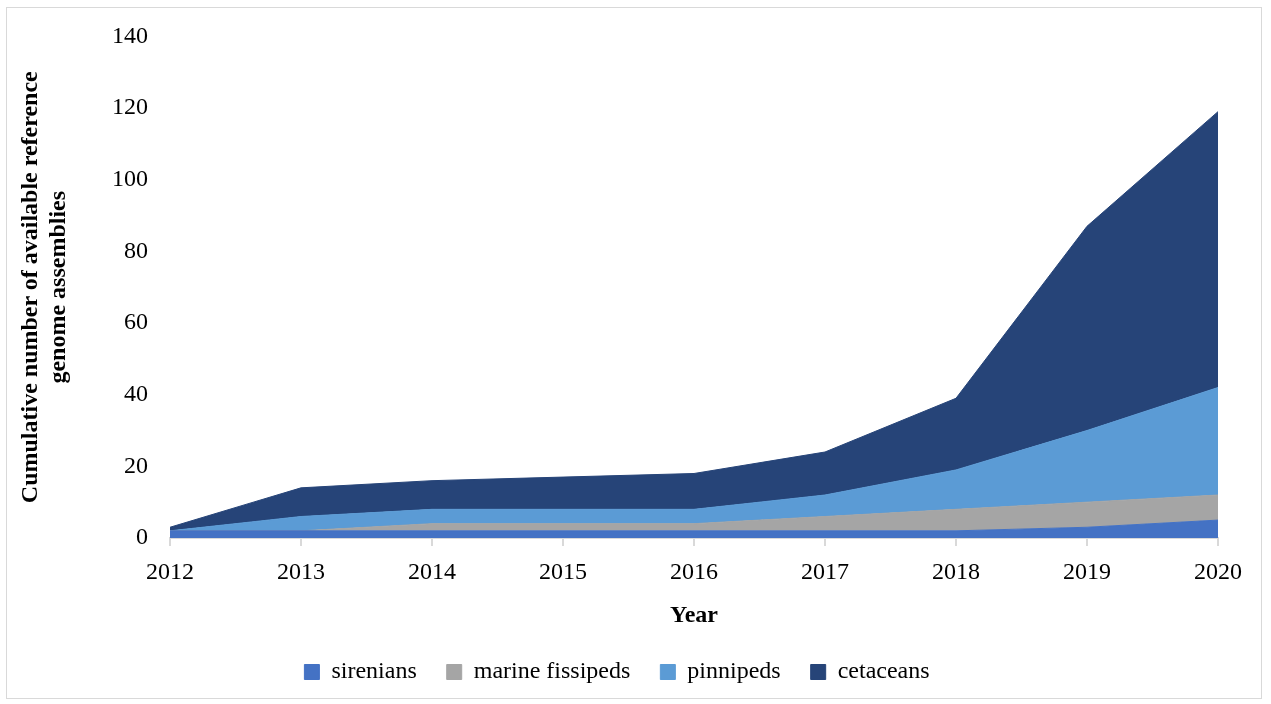  What do you see at coordinates (552, 670) in the screenshot?
I see `legend-label: marine fissipeds` at bounding box center [552, 670].